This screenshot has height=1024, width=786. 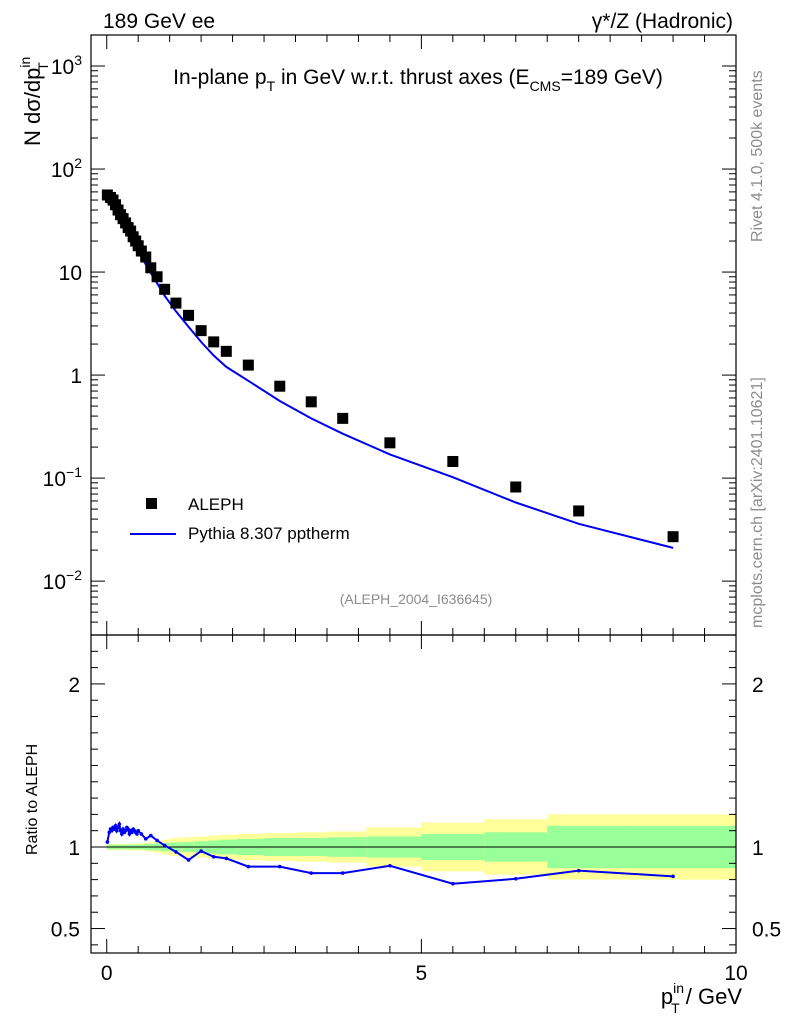 What do you see at coordinates (74, 472) in the screenshot?
I see `y-tick-label-exponent: −1` at bounding box center [74, 472].